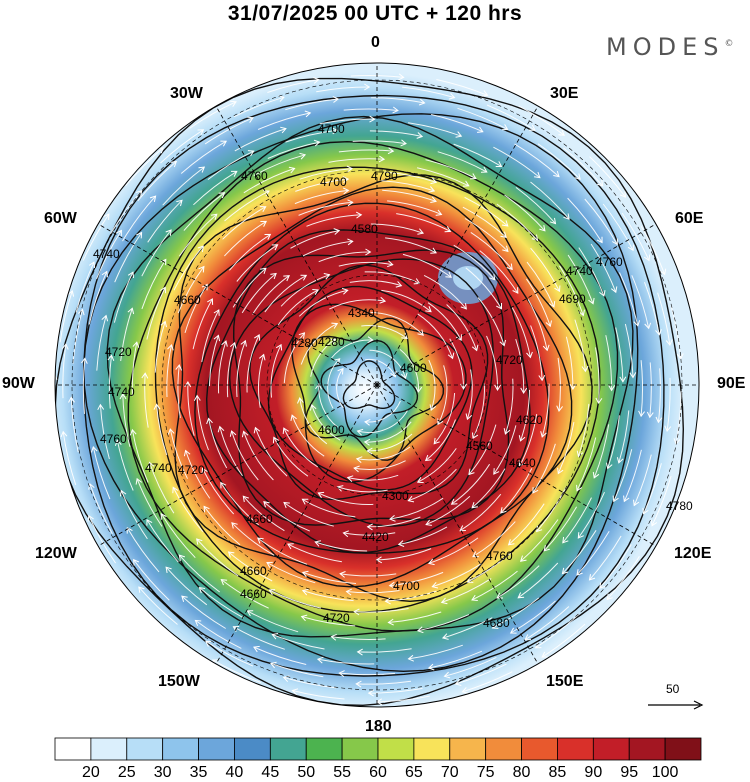 This screenshot has width=750, height=782. What do you see at coordinates (378, 726) in the screenshot?
I see `longitude-label: 180` at bounding box center [378, 726].